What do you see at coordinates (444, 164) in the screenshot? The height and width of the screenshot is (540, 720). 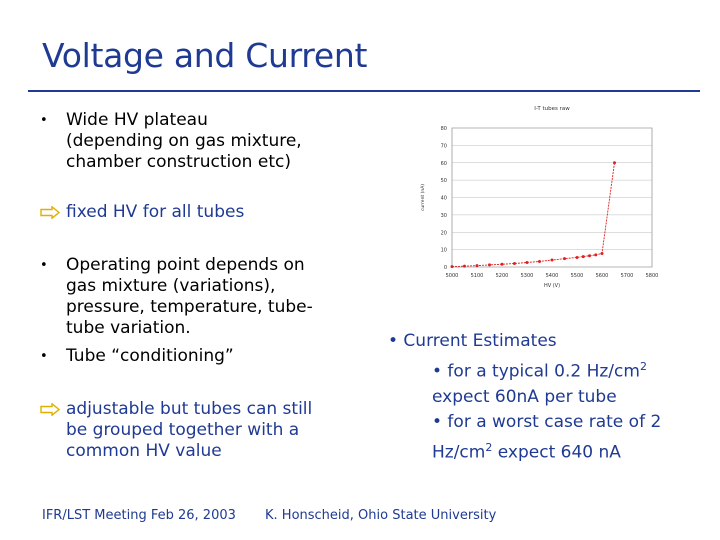 I see `y-tick-label: 60` at bounding box center [444, 164].